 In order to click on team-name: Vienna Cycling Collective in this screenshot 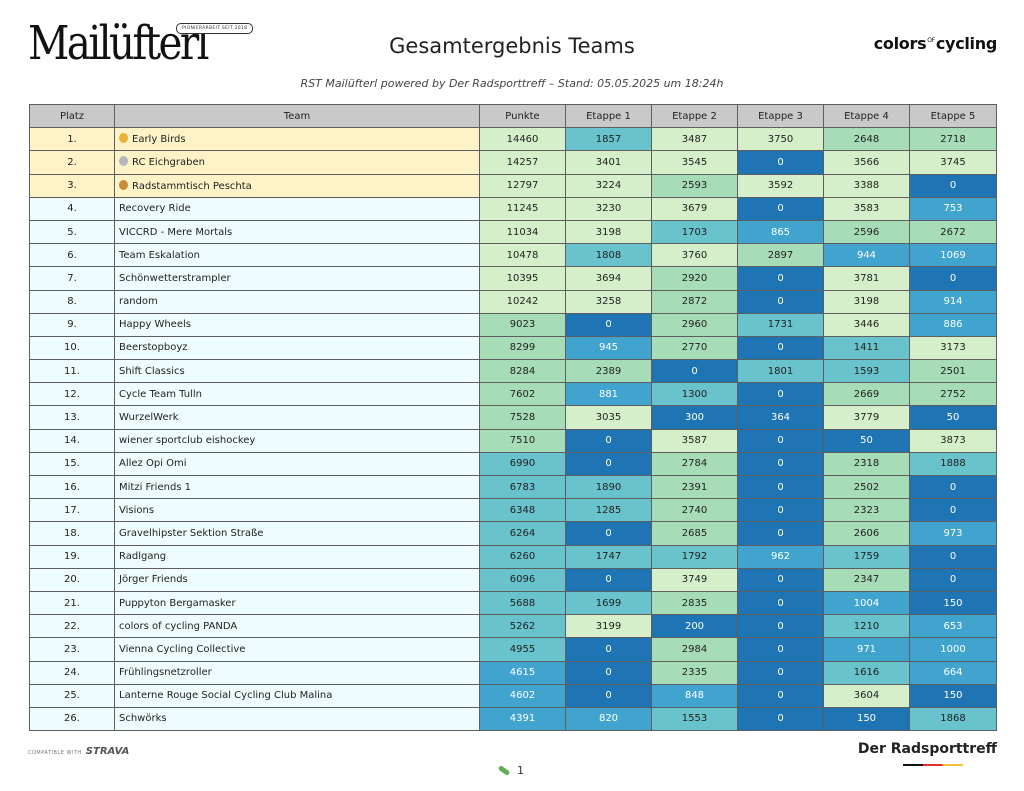, I will do `click(182, 649)`.